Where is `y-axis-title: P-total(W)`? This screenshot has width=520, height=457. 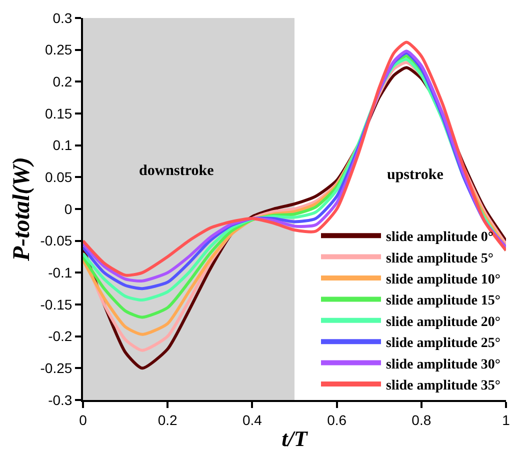 y-axis-title: P-total(W) is located at coordinates (21, 209).